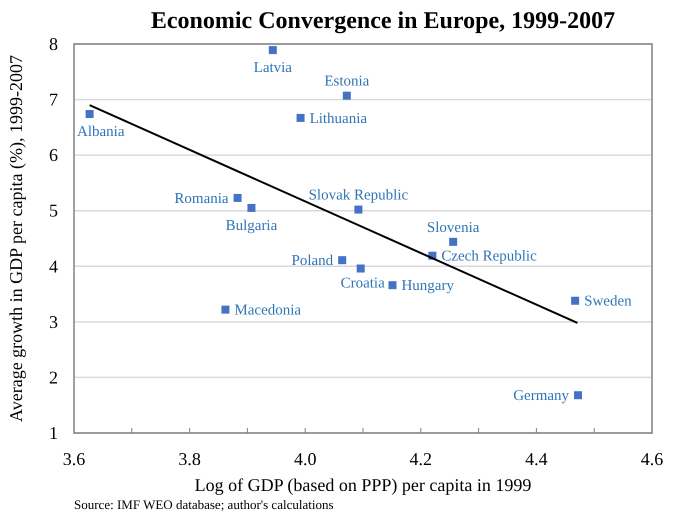 This screenshot has width=675, height=513. Describe the element at coordinates (101, 132) in the screenshot. I see `annotation: Albania` at that location.